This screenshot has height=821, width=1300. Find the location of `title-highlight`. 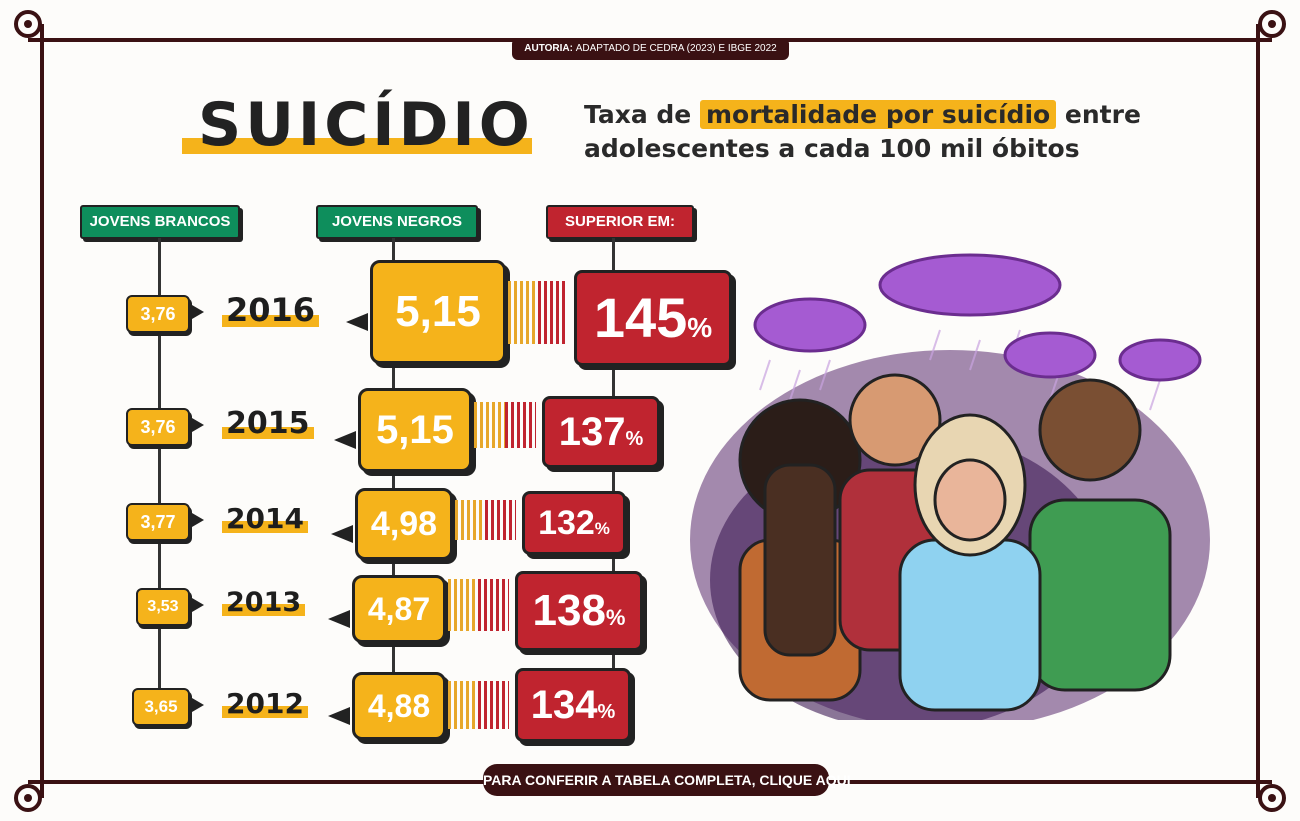

title-highlight is located at coordinates (357, 146).